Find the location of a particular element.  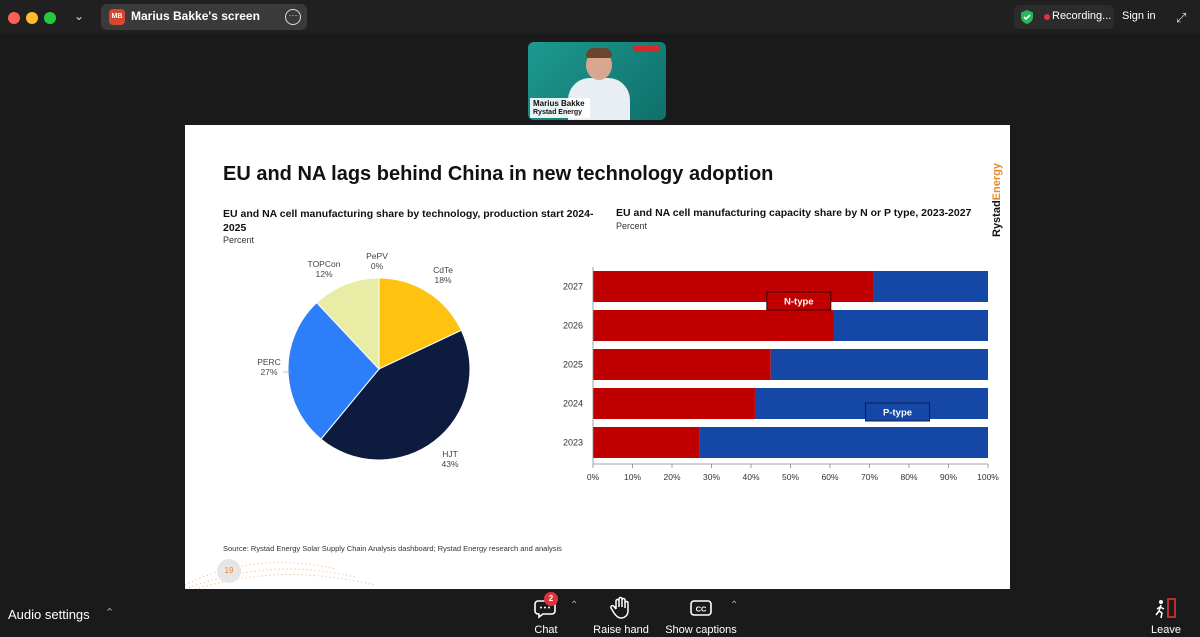

pie-slice-hjt is located at coordinates (395, 395).